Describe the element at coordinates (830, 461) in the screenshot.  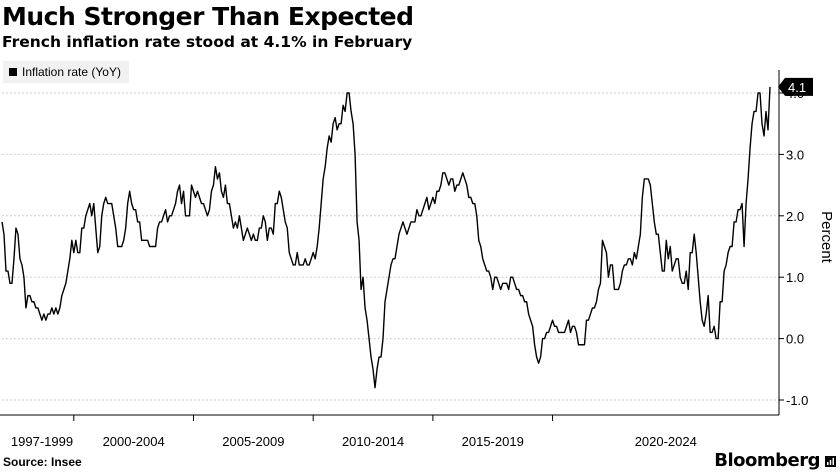
I see `bloomberg-terminal-icon` at that location.